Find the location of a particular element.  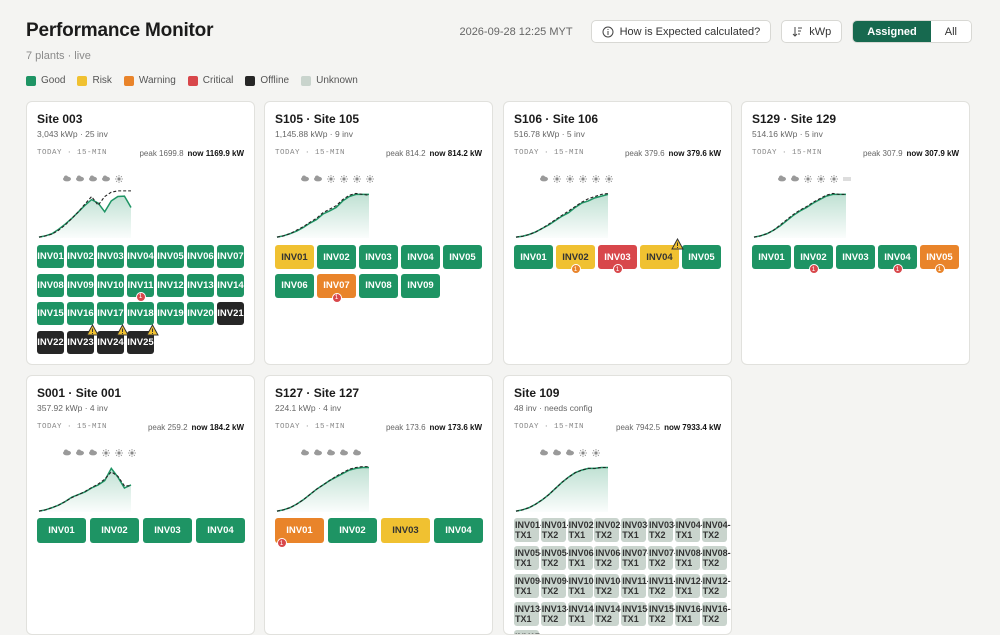

inverter-tile: INV16-TX1 is located at coordinates (689, 614).